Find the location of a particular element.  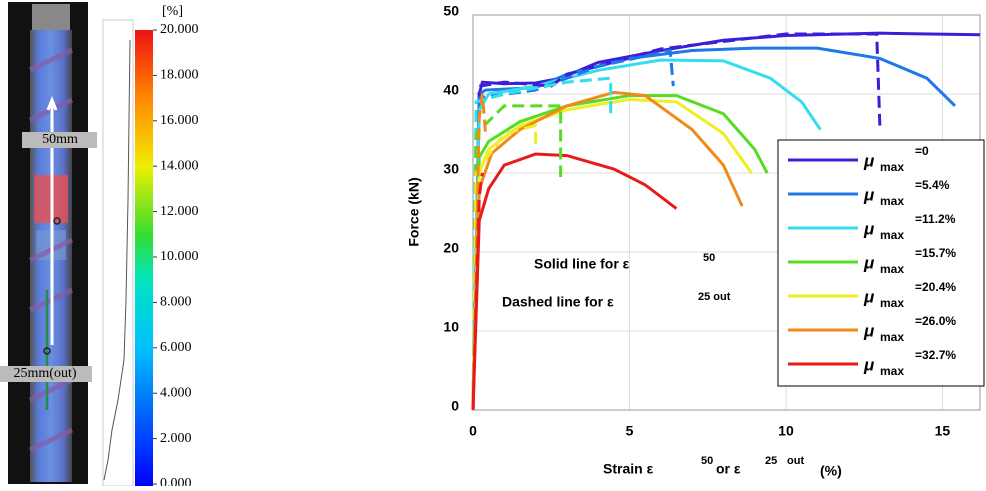

gauge-label: 50mm is located at coordinates (60, 139).